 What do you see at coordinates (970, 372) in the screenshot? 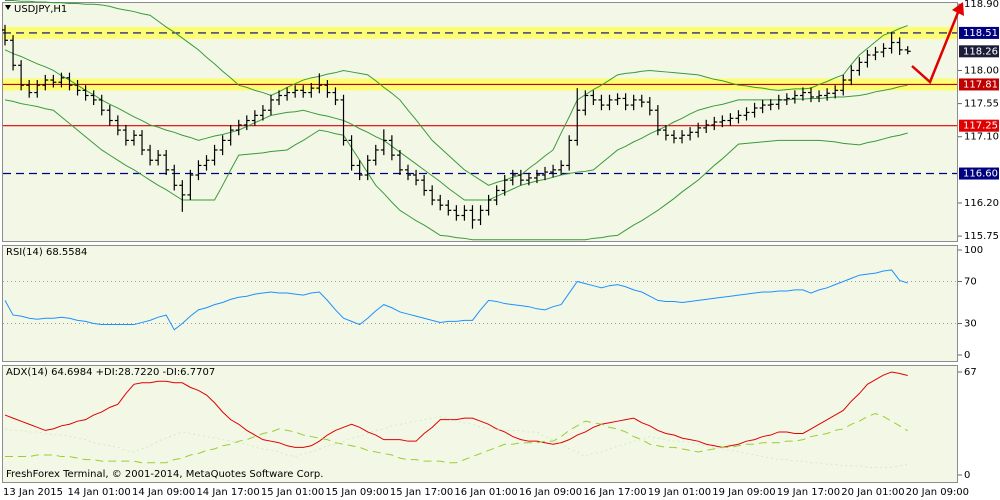
I see `y-tick-label: 67` at bounding box center [970, 372].